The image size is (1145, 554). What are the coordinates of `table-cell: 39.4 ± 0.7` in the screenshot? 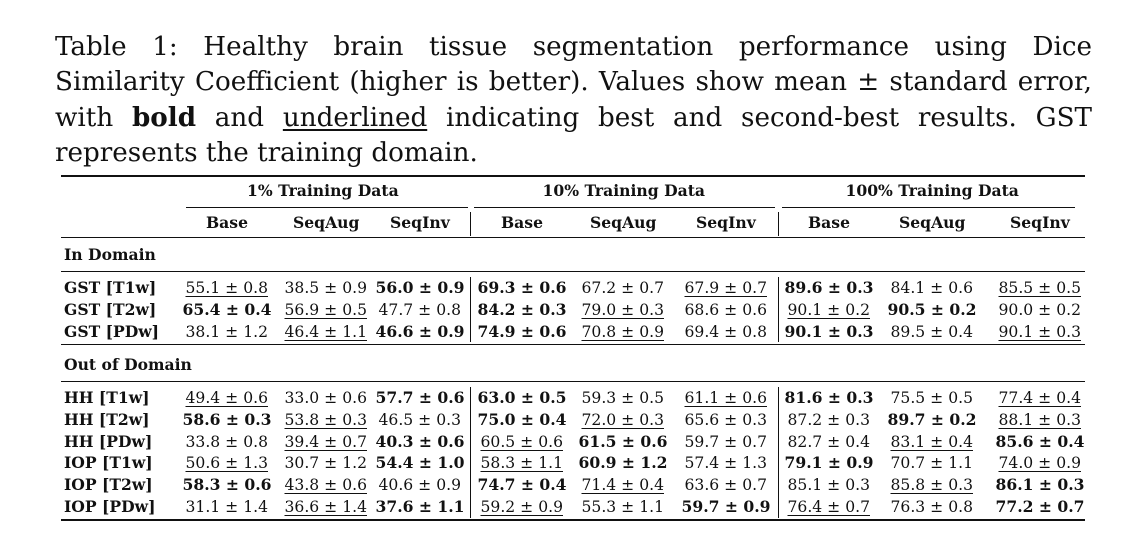 It's located at (326, 441).